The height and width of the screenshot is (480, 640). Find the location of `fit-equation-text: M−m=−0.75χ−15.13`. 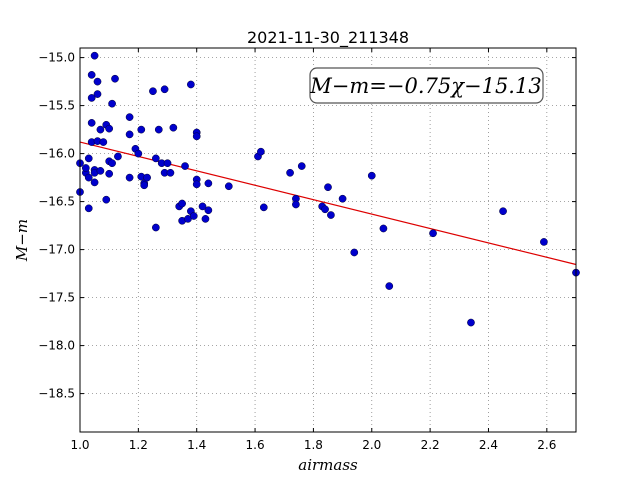

fit-equation-text: M−m=−0.75χ−15.13 is located at coordinates (425, 86).